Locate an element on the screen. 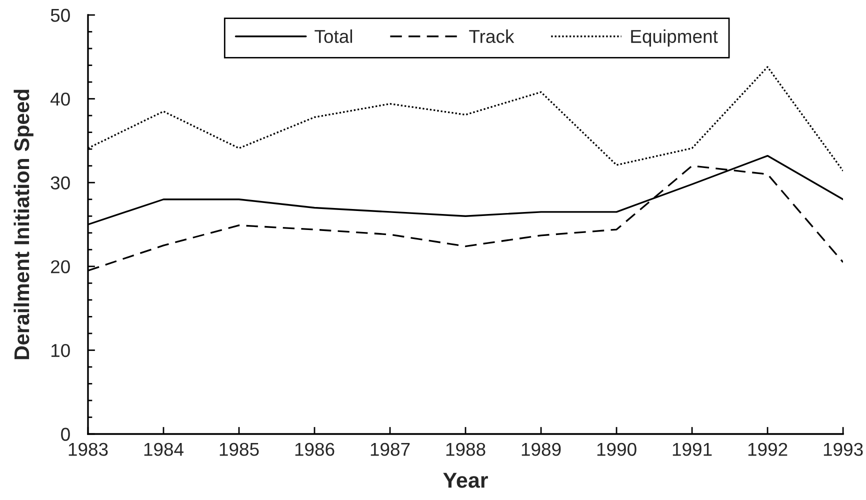 This screenshot has width=866, height=500. x-tick-label: 1988 is located at coordinates (466, 449).